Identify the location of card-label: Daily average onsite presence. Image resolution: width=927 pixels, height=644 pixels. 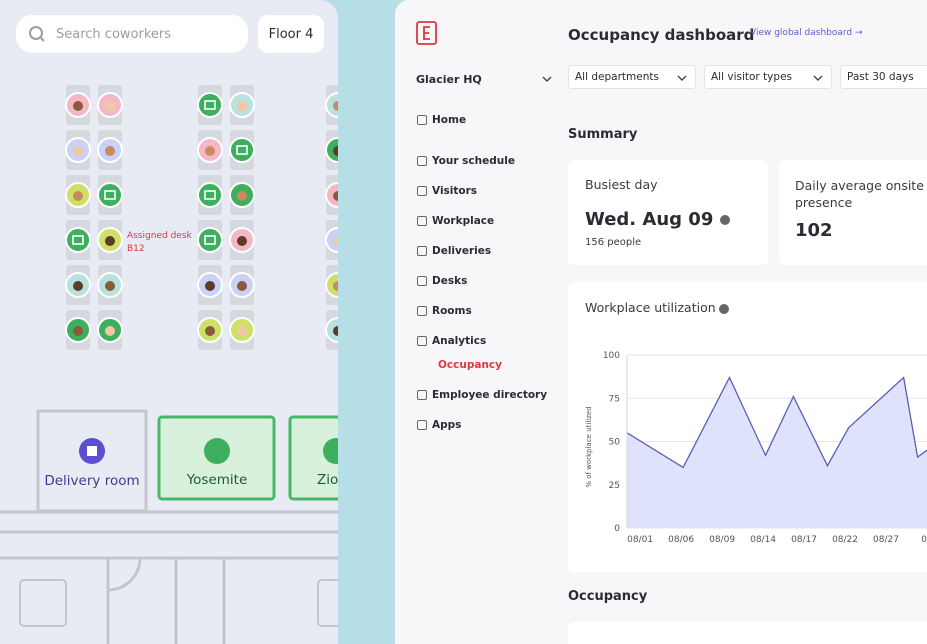
(859, 194).